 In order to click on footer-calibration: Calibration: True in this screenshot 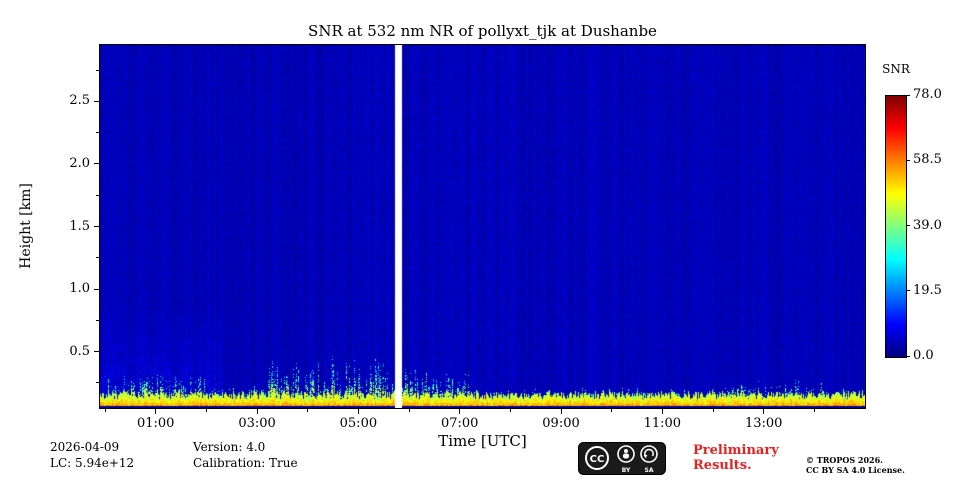, I will do `click(245, 463)`.